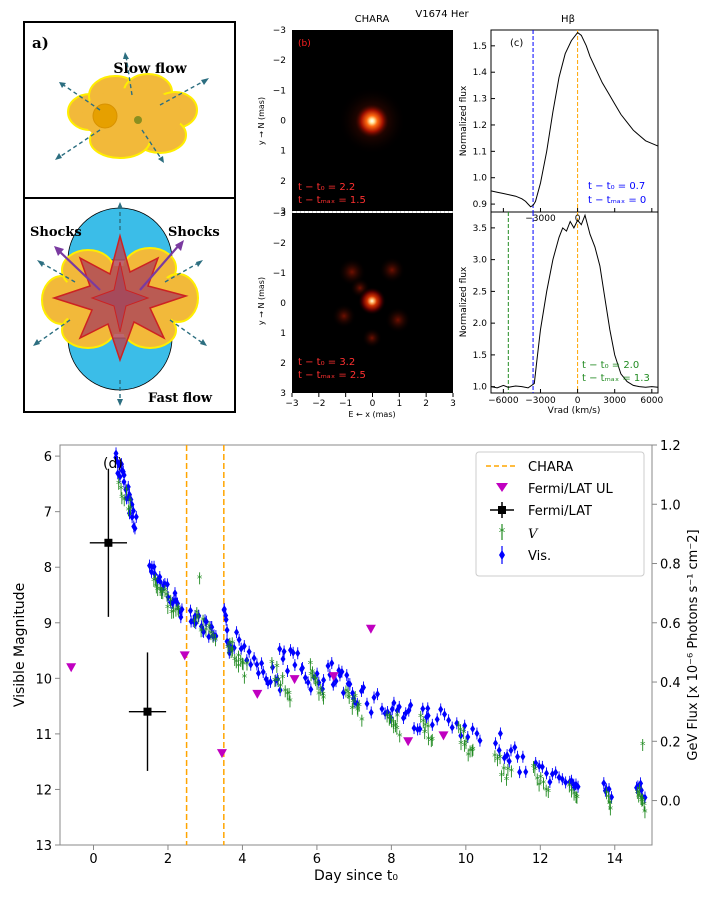 This screenshot has height=898, width=714. I want to click on legend-vis-label: Vis., so click(539, 556).